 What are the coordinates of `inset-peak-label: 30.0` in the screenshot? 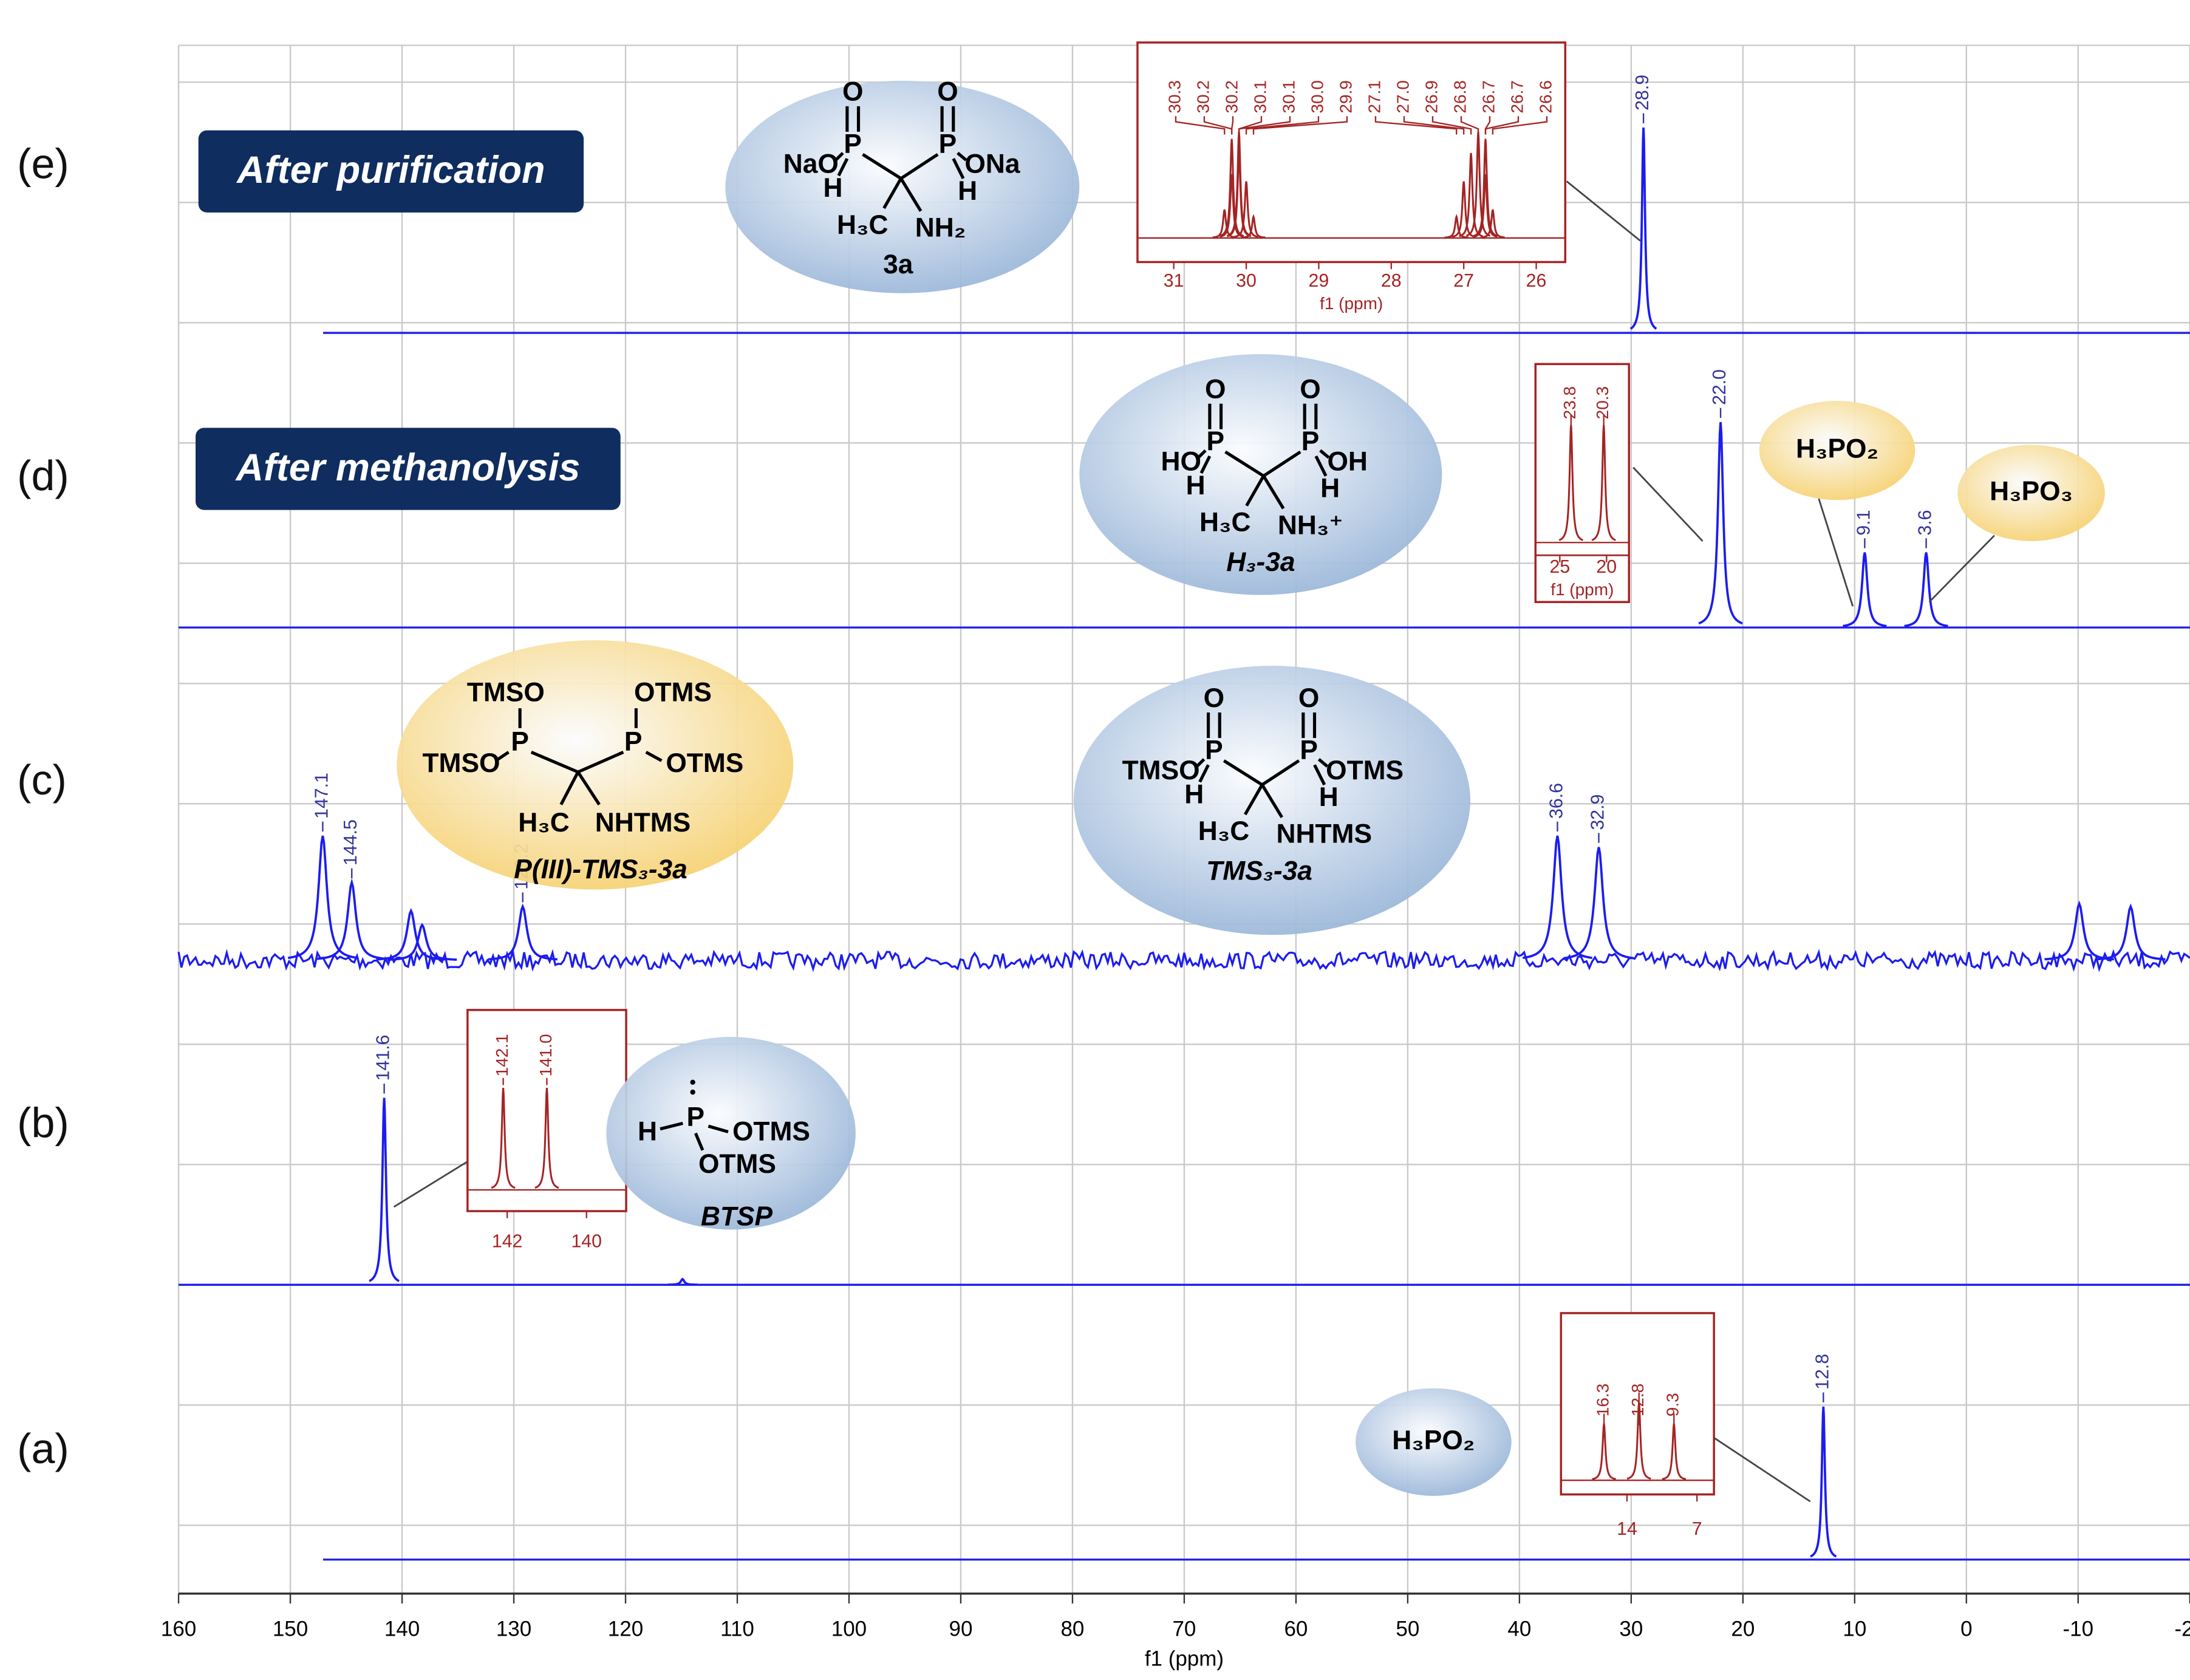 It's located at (1317, 96).